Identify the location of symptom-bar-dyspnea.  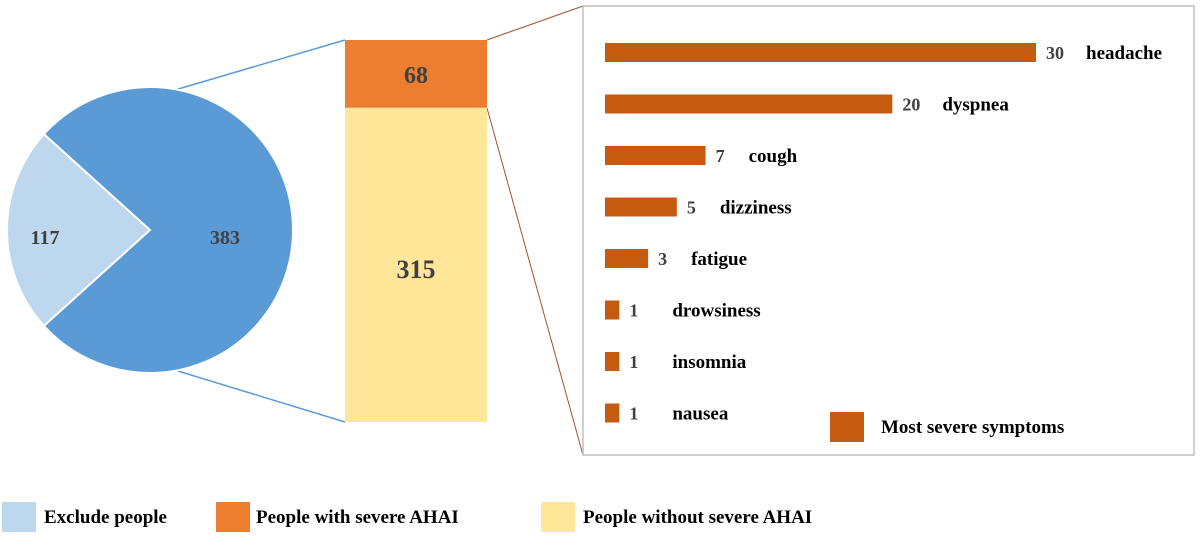
(749, 104).